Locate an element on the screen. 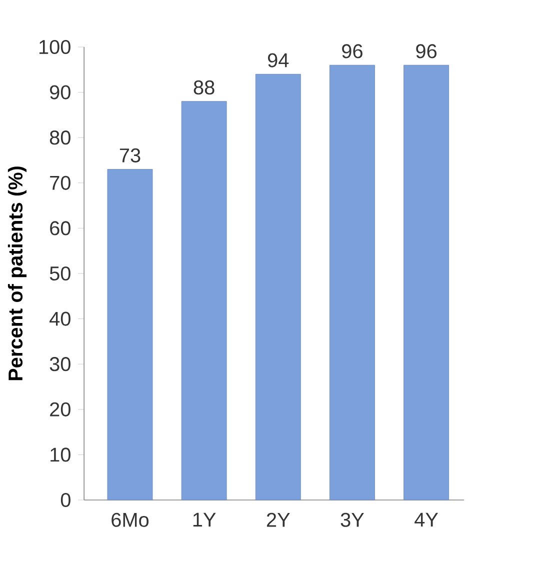 The height and width of the screenshot is (562, 552). y-tick-label: 30 is located at coordinates (60, 364).